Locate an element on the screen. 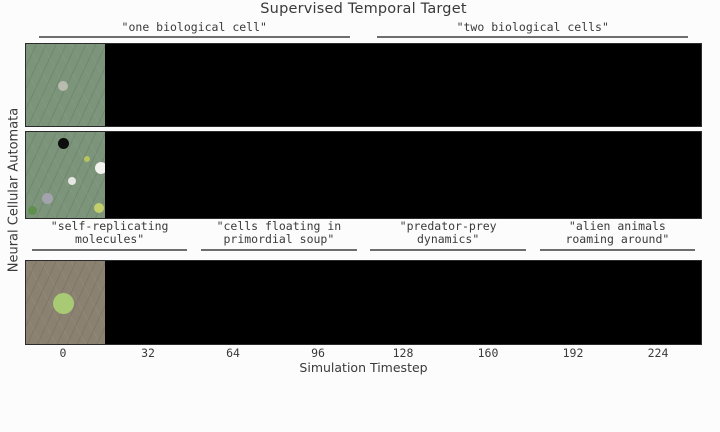 This screenshot has width=720, height=432. segment-label-line1: "predator-prey is located at coordinates (448, 226).